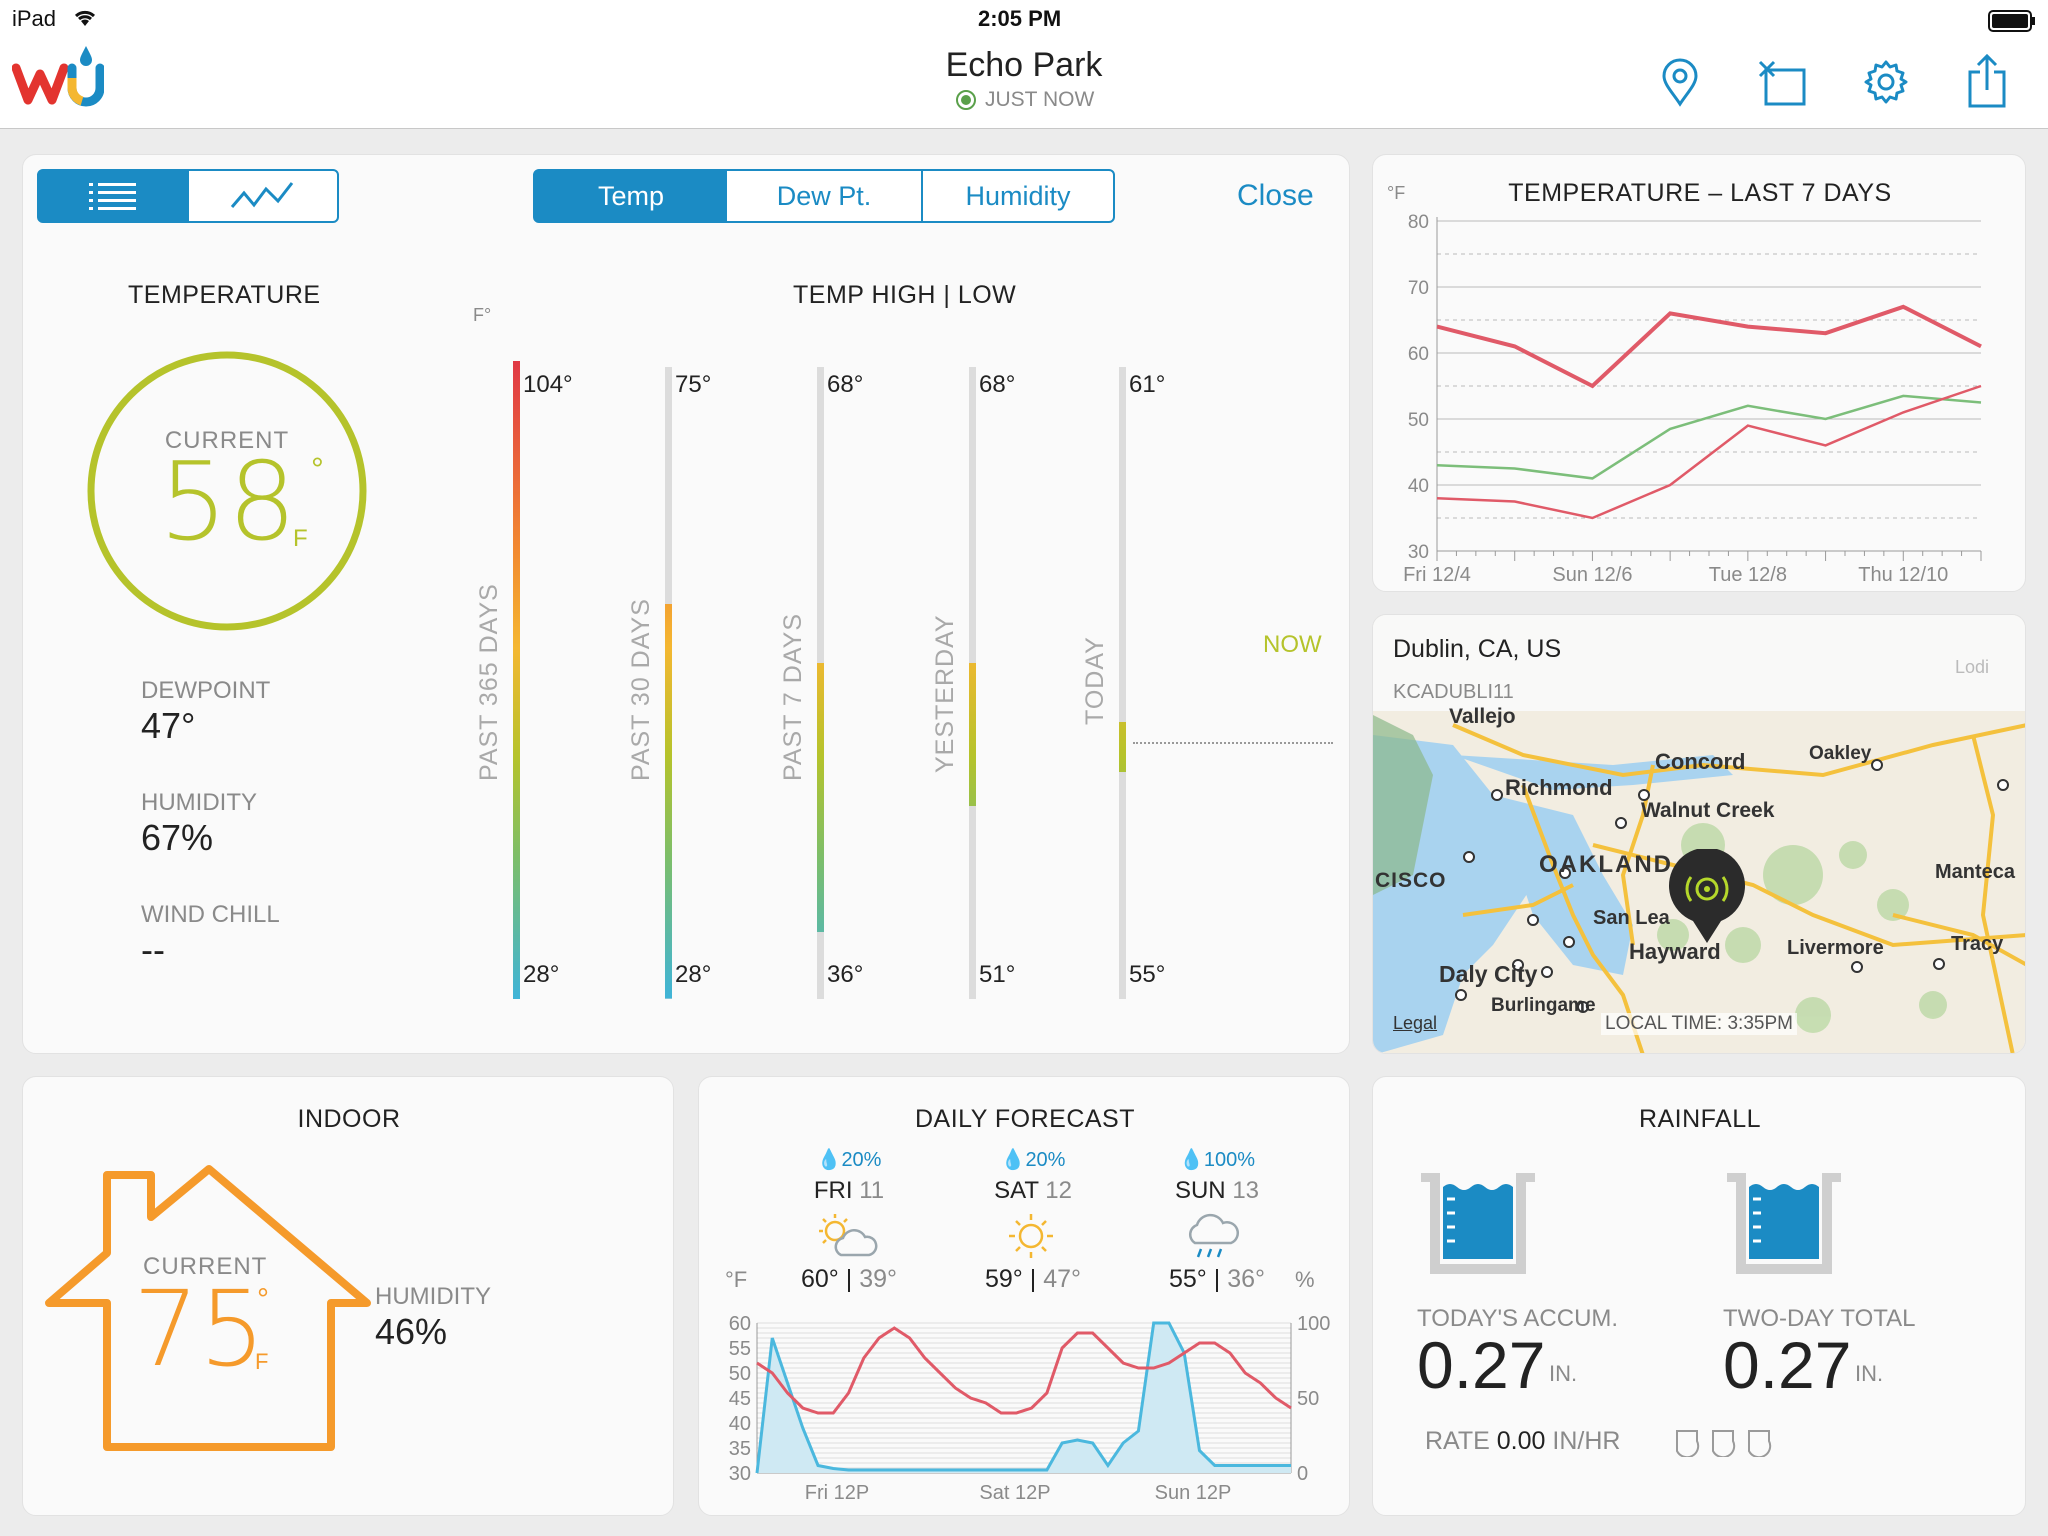  What do you see at coordinates (58, 76) in the screenshot?
I see `wu-logo` at bounding box center [58, 76].